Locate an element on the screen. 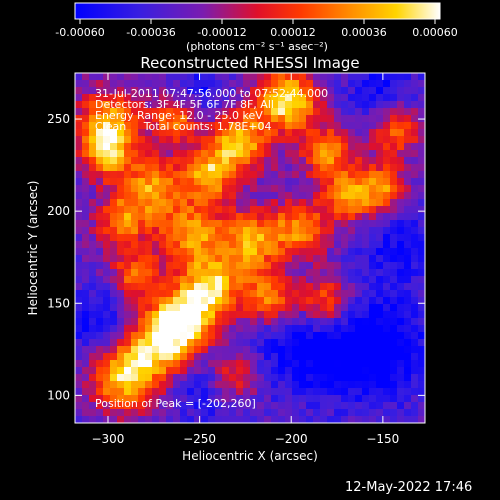 The image size is (500, 500). footer-date: 12-May-2022 17:46 is located at coordinates (409, 487).